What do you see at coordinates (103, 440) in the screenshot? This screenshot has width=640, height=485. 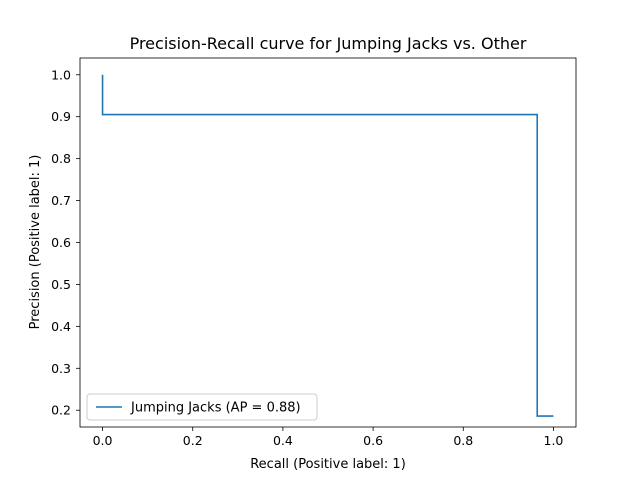 I see `x-tick-label: 0.0` at bounding box center [103, 440].